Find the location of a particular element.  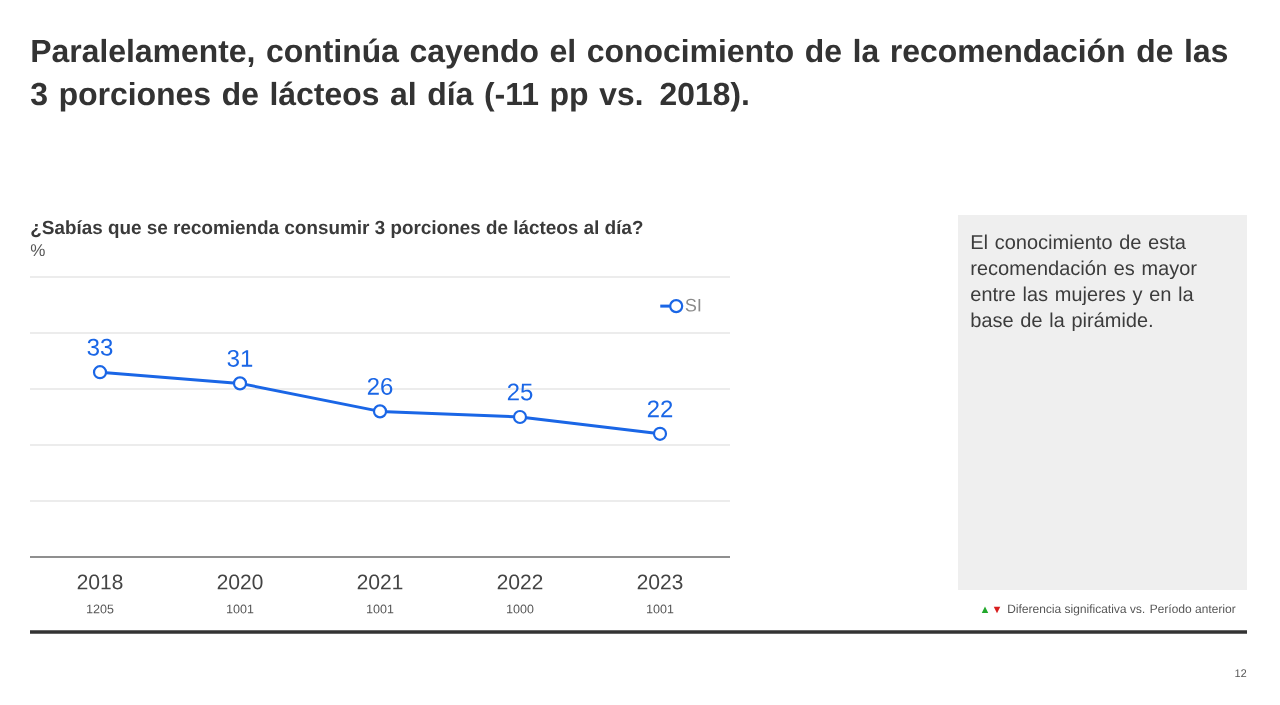

data-label: 25 is located at coordinates (520, 392).